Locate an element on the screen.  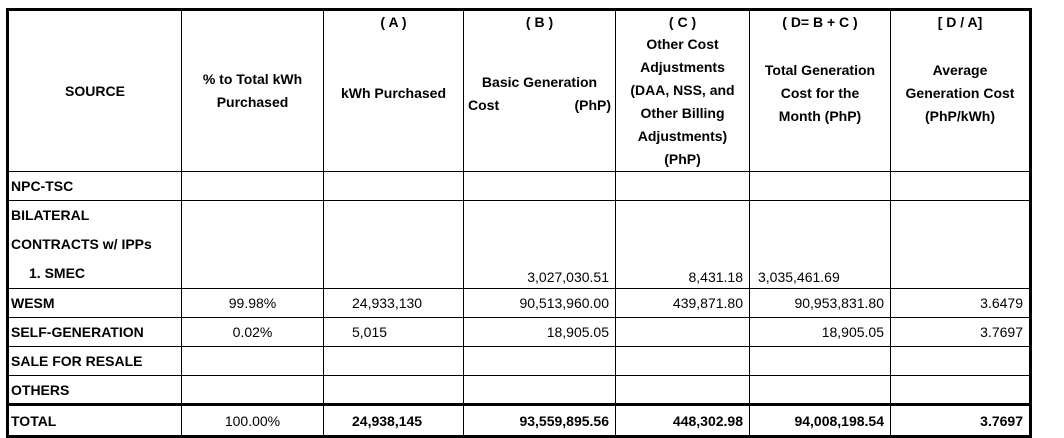
avg-cost-cell: 3.6479 is located at coordinates (960, 303).